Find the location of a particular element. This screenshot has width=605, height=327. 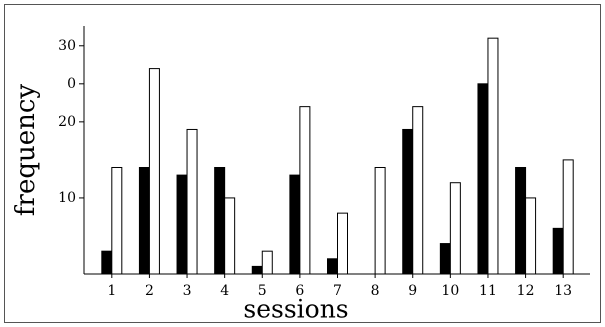

x-tick-label: 1 is located at coordinates (111, 291).